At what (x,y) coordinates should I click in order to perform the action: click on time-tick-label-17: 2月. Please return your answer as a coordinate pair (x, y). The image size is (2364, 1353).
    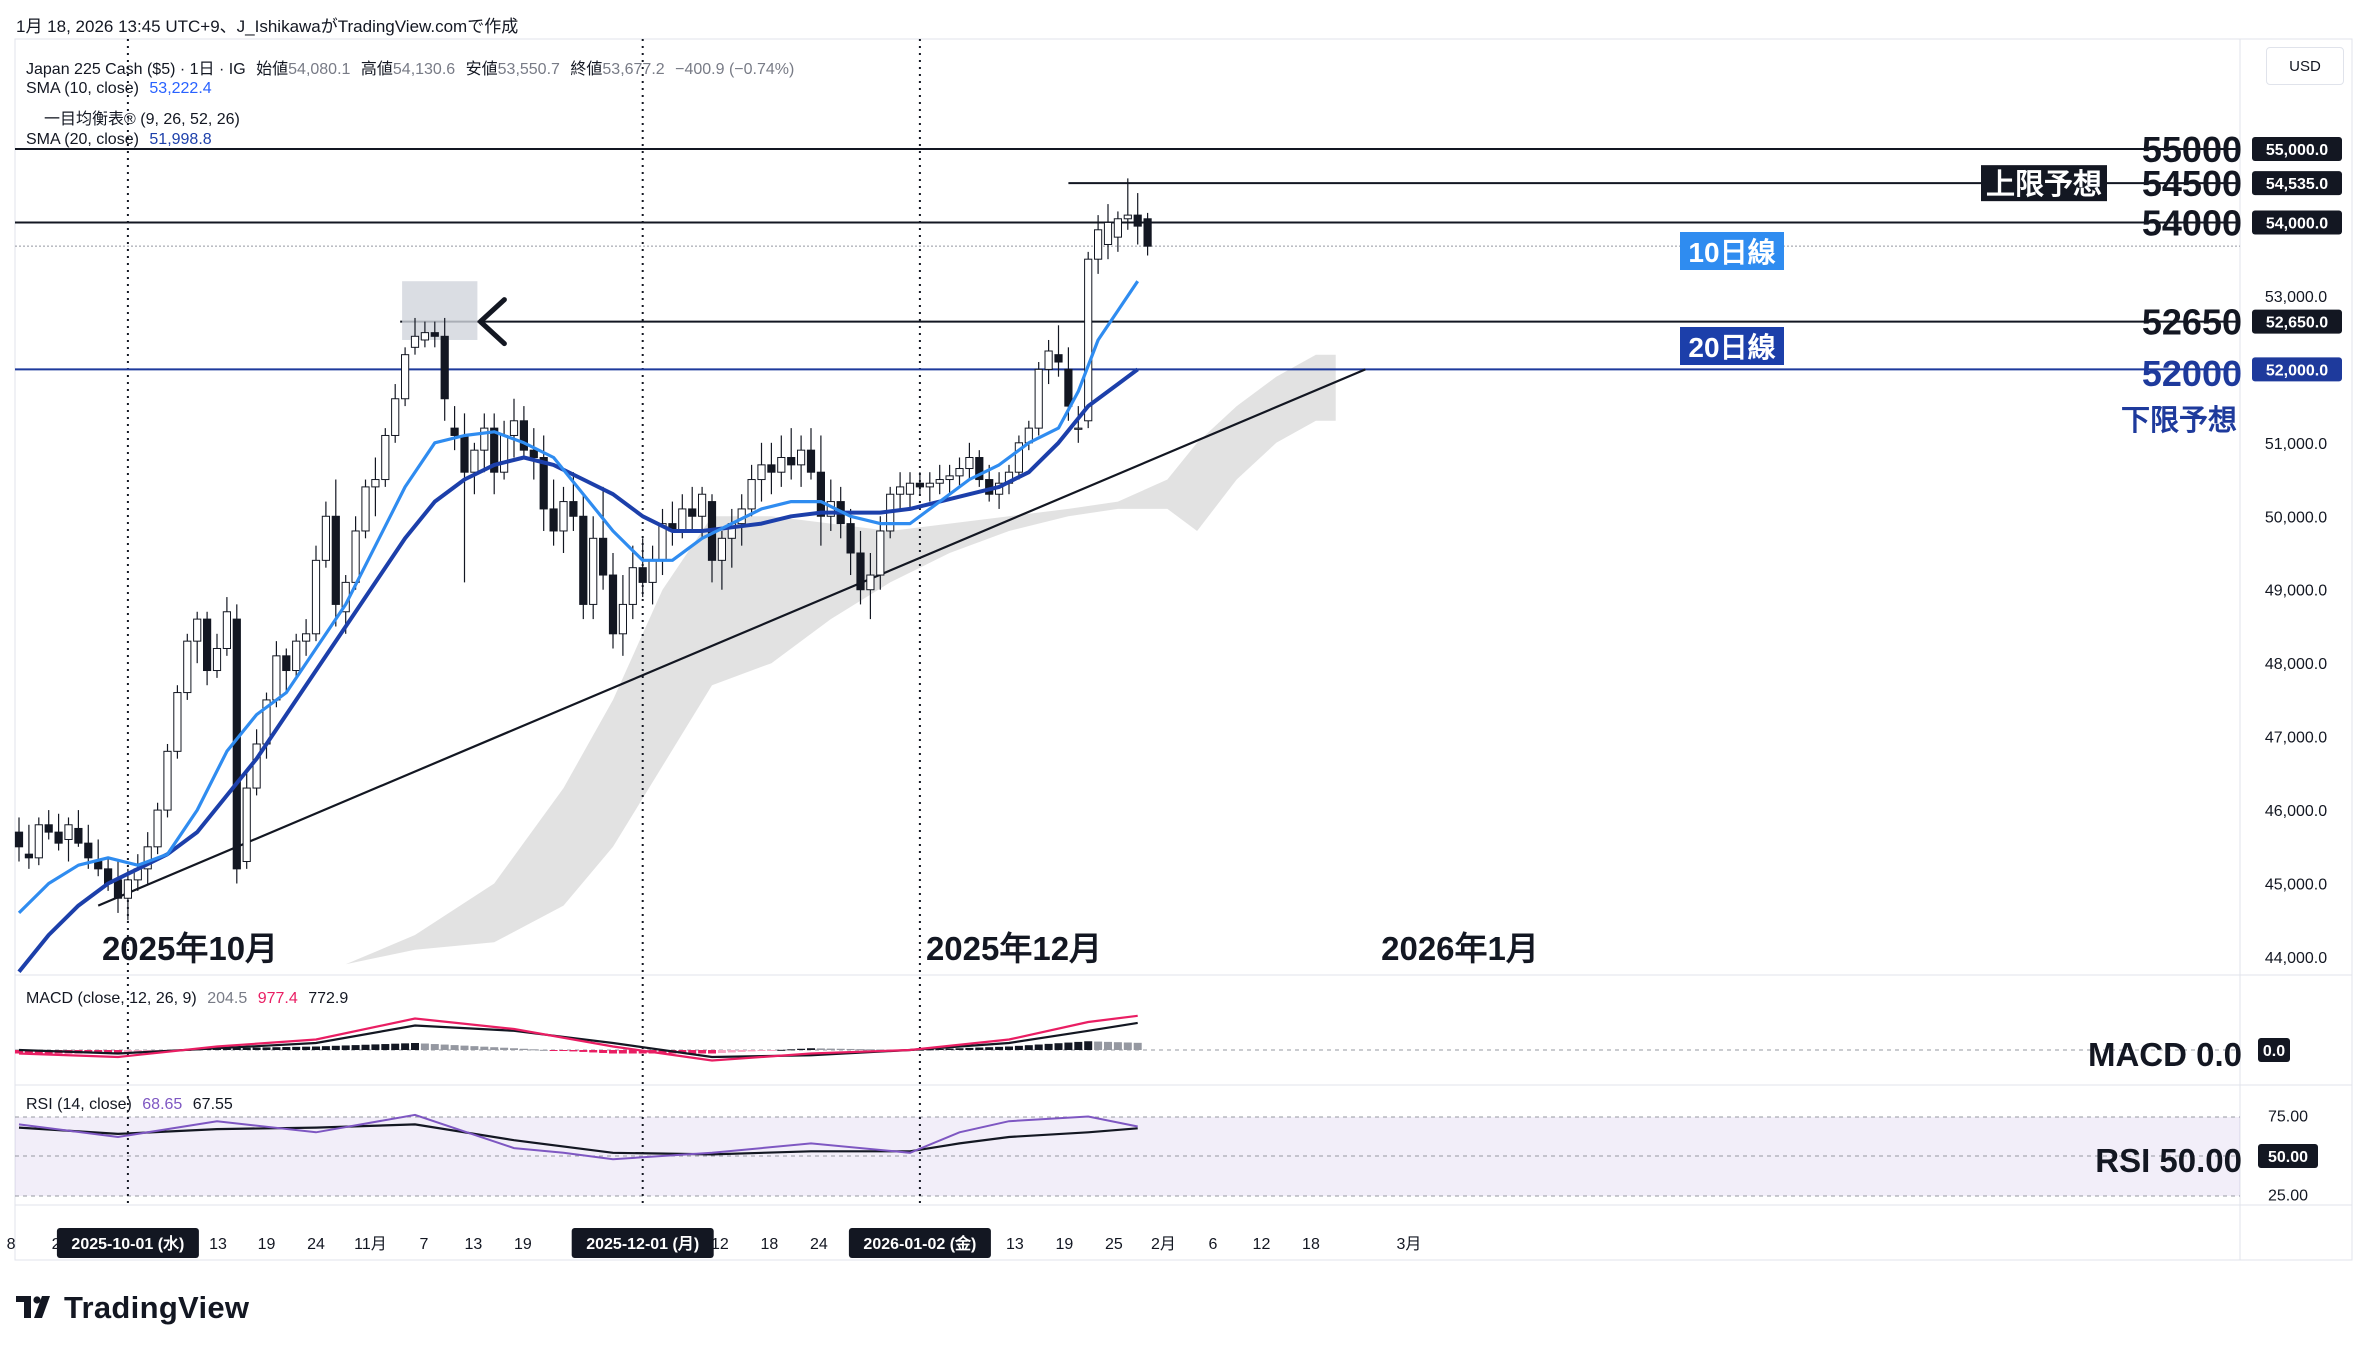
    Looking at the image, I should click on (1163, 1244).